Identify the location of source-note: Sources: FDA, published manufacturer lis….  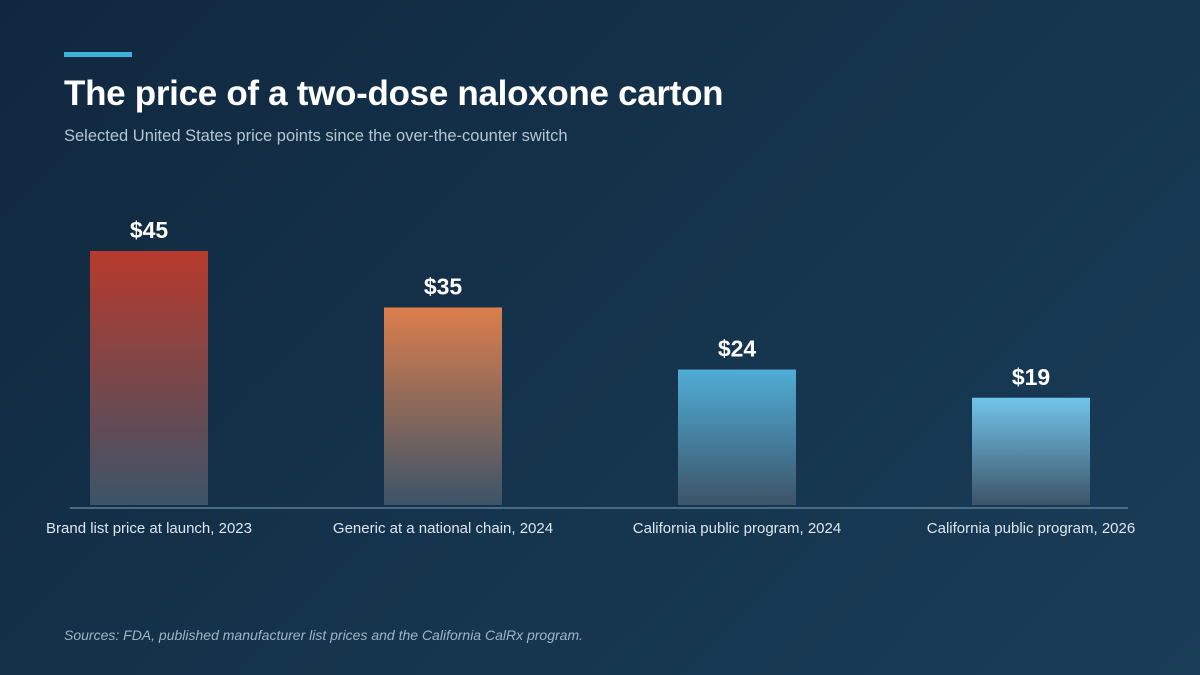
(324, 635).